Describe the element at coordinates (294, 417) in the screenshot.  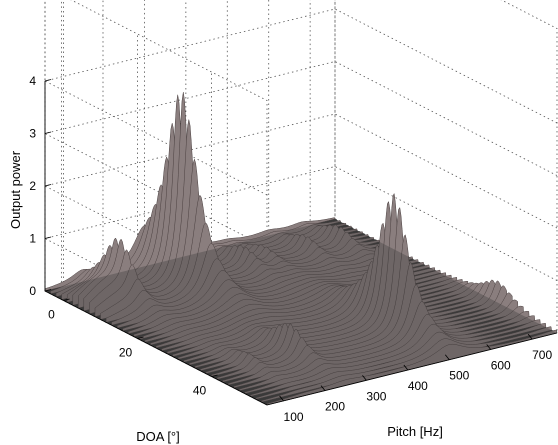
I see `x-tick-label: 100` at that location.